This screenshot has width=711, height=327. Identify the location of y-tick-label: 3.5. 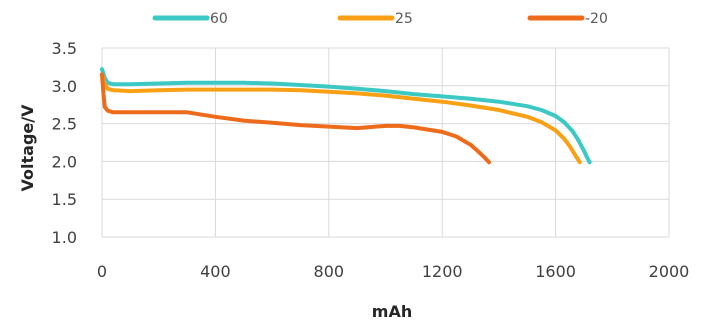
(64, 48).